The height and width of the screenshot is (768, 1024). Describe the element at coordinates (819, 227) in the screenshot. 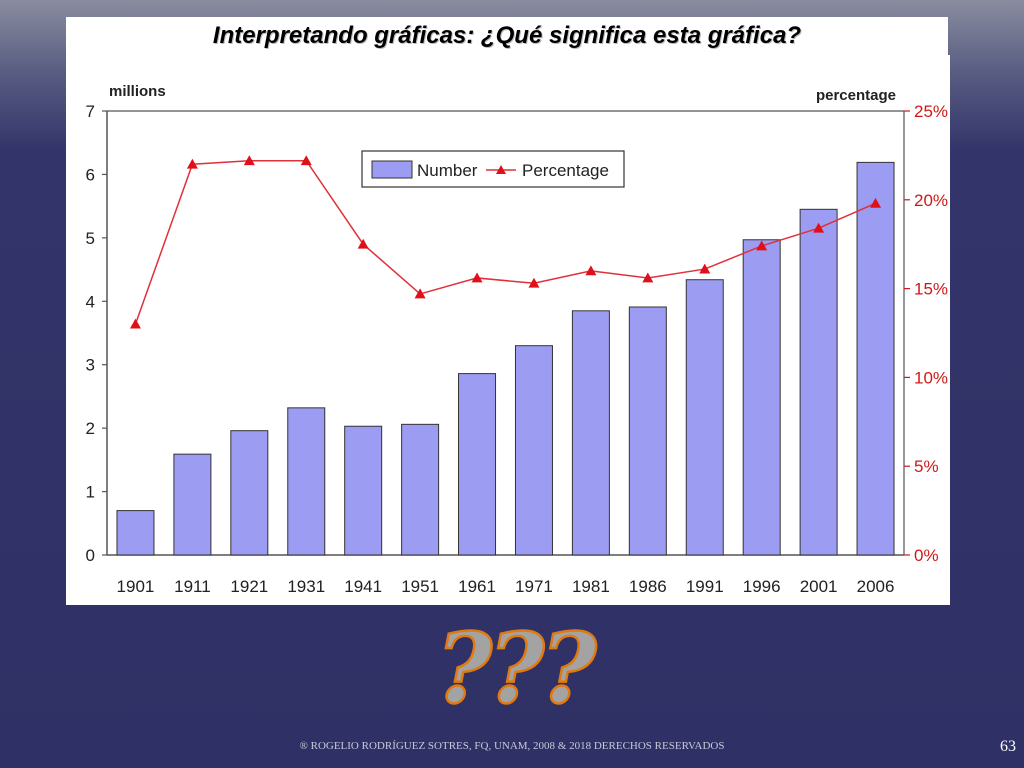

I see `percentage-marker-2001` at that location.